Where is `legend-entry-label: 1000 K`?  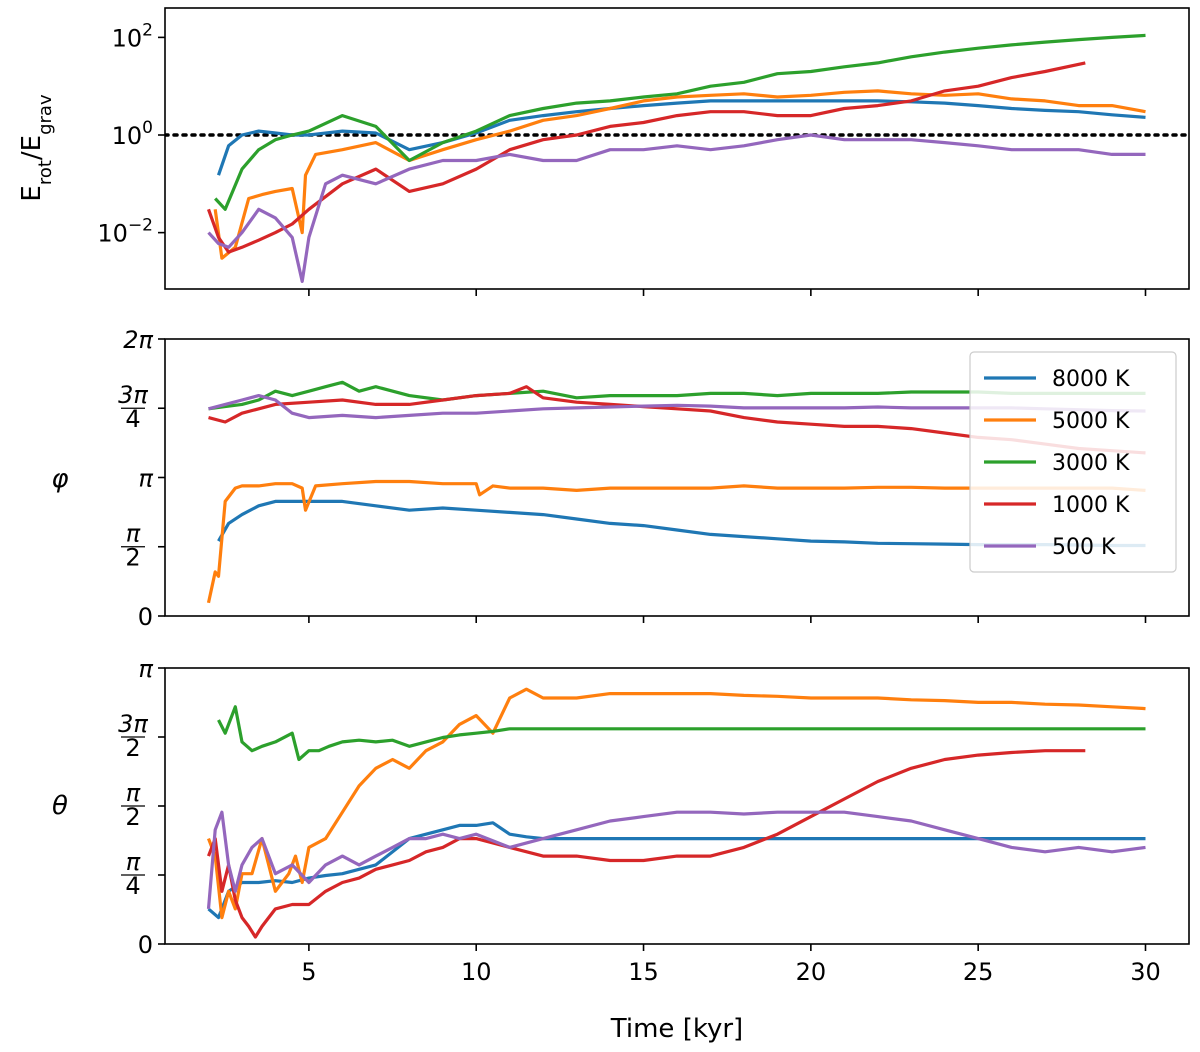 legend-entry-label: 1000 K is located at coordinates (1091, 505).